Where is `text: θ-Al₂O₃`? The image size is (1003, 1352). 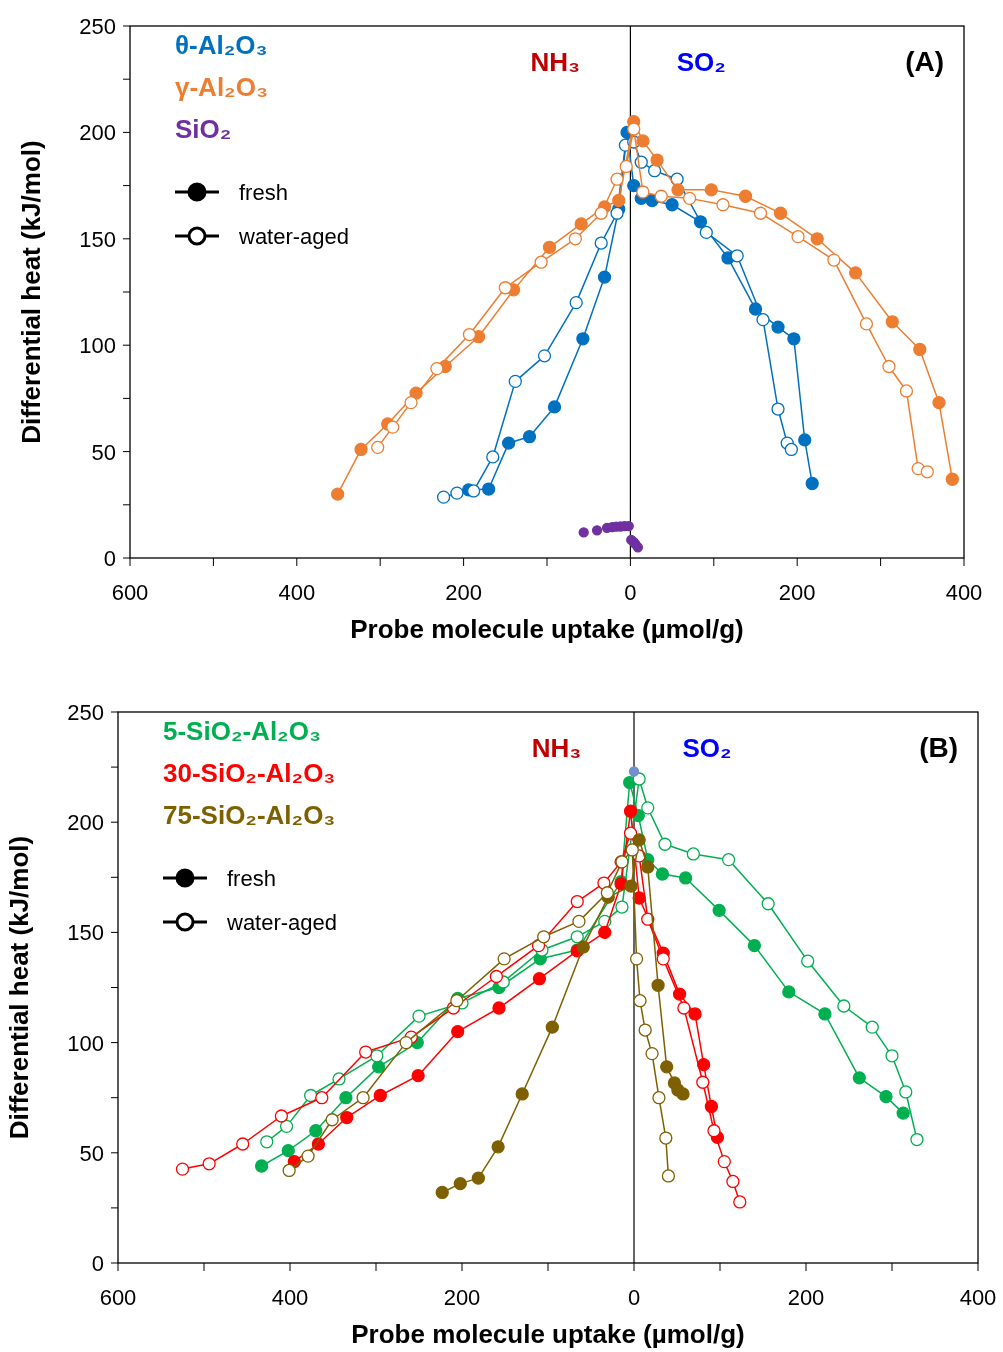 text: θ-Al₂O₃ is located at coordinates (221, 45).